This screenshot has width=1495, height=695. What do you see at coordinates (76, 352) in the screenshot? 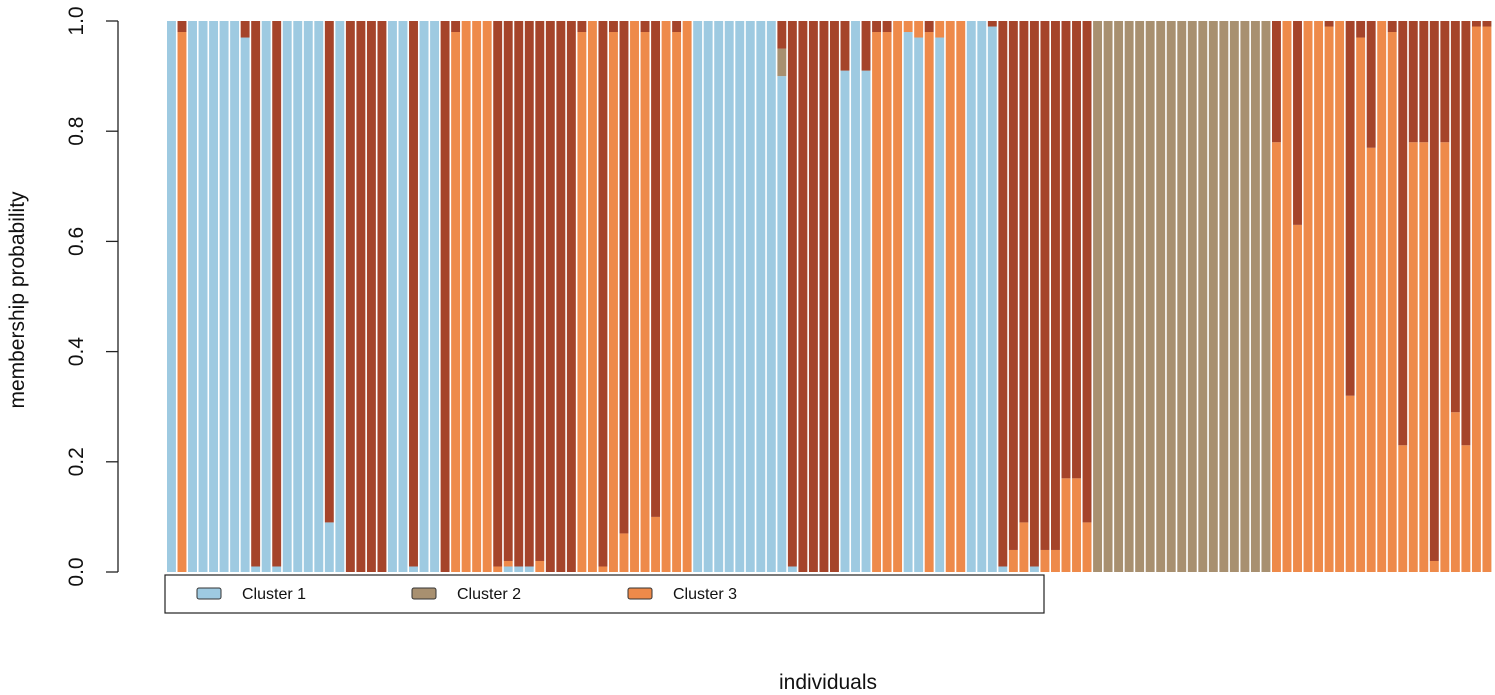
I see `y-tick-label: 0.4` at bounding box center [76, 352].